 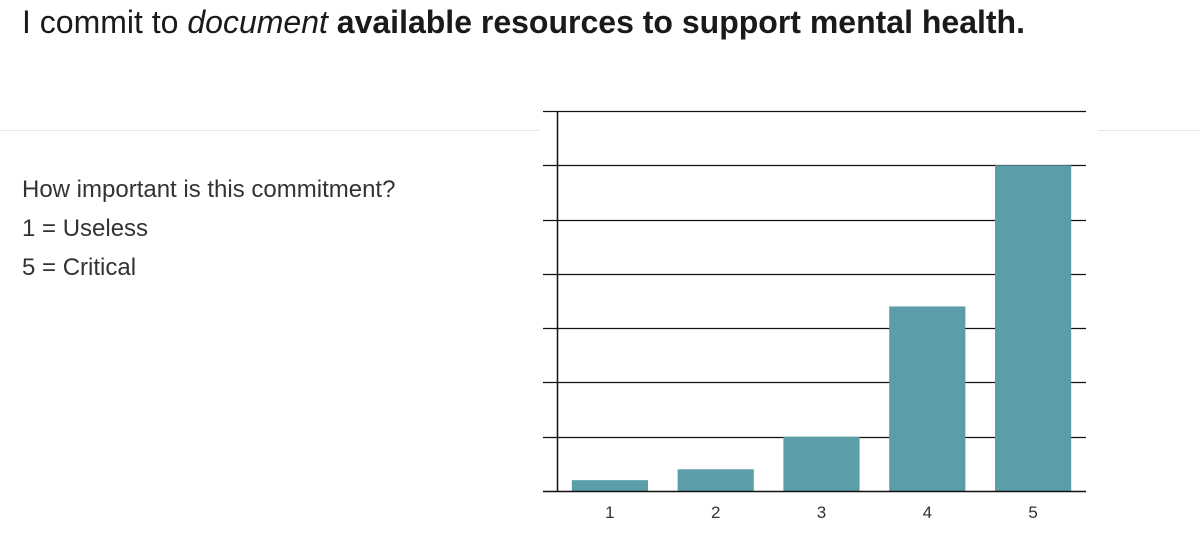 I want to click on x-tick-label: 1, so click(x=609, y=512).